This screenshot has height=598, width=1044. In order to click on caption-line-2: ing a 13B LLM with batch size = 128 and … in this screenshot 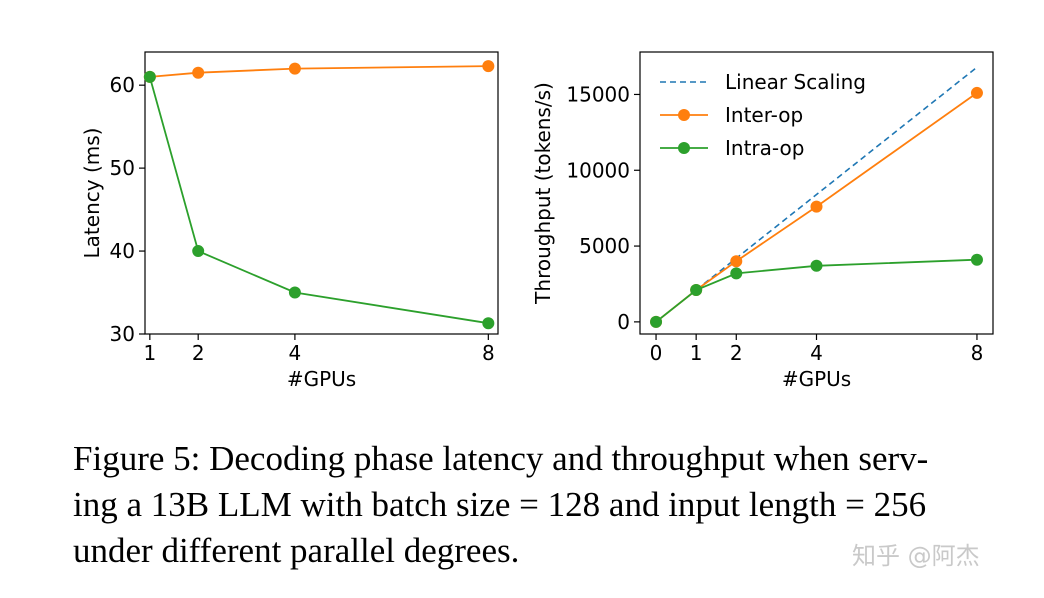, I will do `click(500, 504)`.